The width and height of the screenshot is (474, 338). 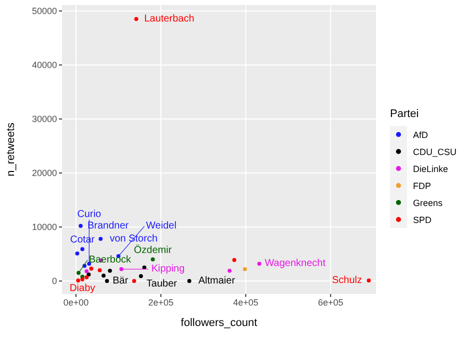 I want to click on x-axis-title: followers_count, so click(x=219, y=323).